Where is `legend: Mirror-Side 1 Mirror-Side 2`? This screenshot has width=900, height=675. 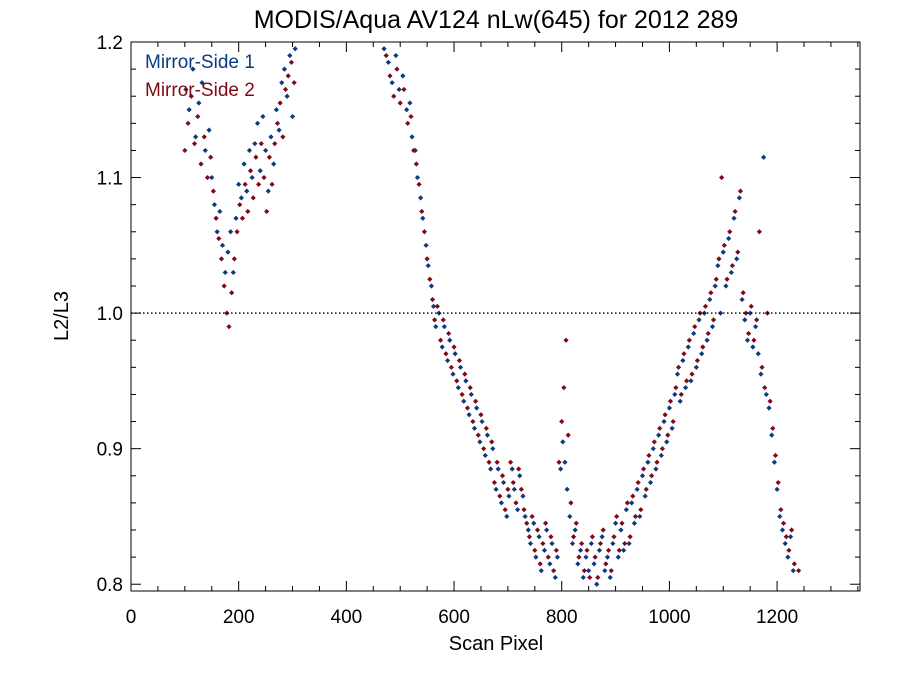
legend: Mirror-Side 1 Mirror-Side 2 is located at coordinates (200, 76).